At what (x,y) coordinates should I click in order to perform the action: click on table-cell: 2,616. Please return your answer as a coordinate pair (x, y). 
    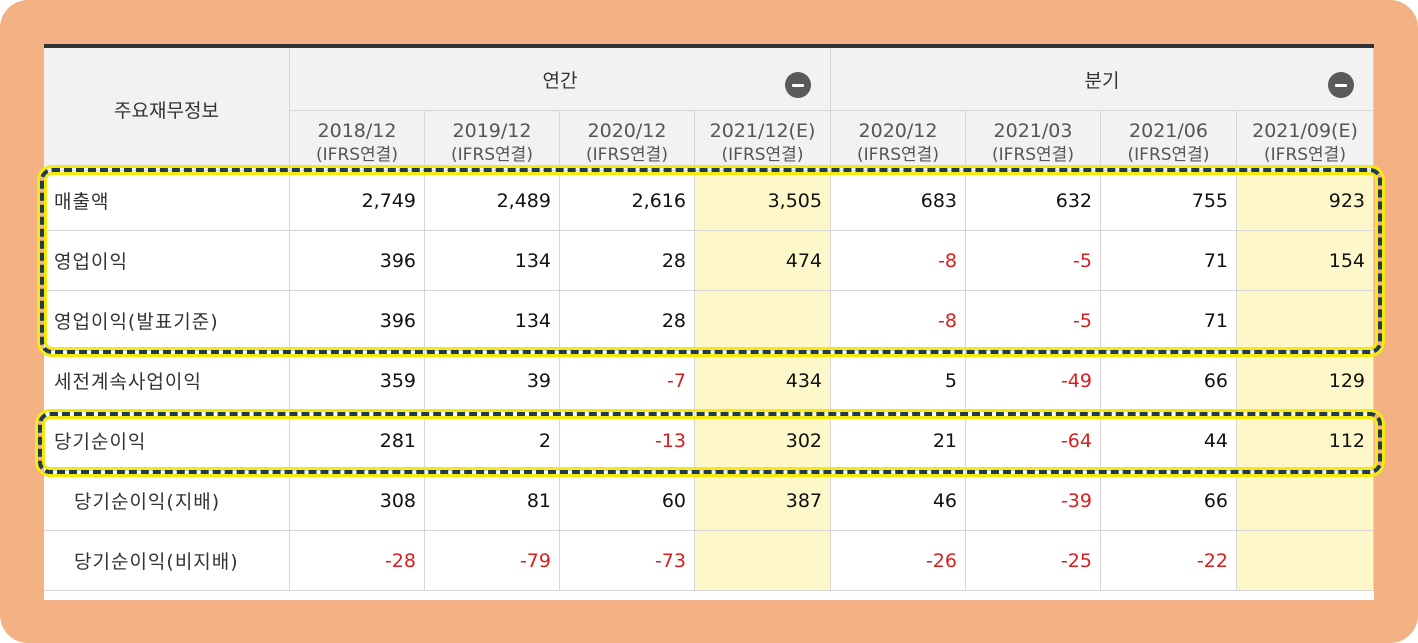
    Looking at the image, I should click on (627, 201).